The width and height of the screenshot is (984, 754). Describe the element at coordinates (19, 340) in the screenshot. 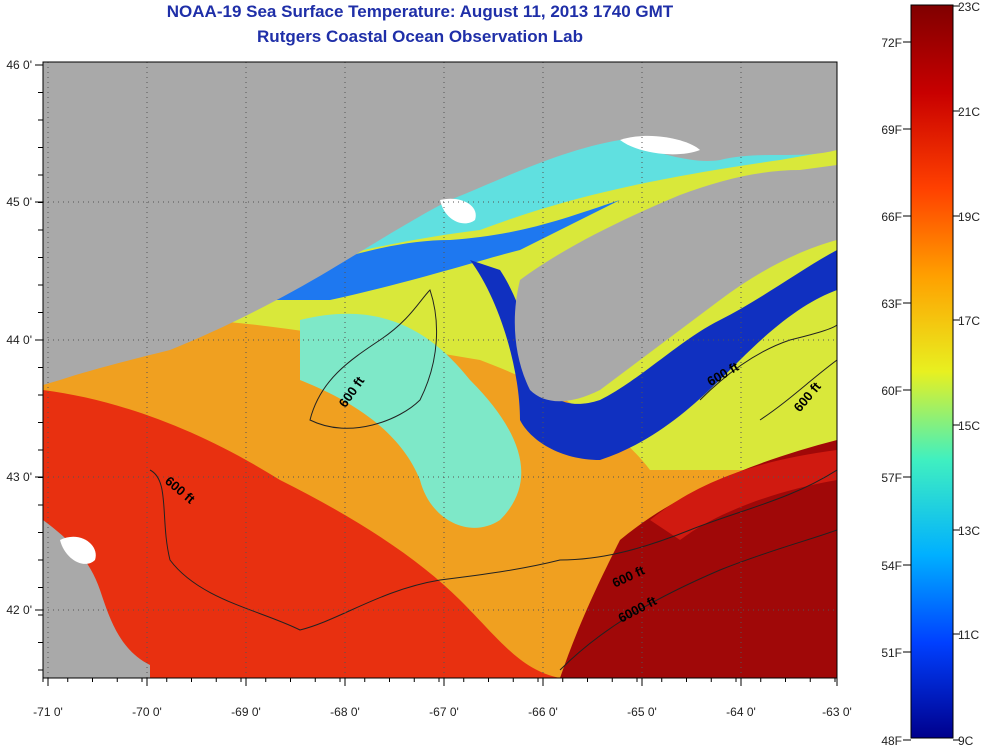

I see `lat-tick-label: 44 0'` at that location.